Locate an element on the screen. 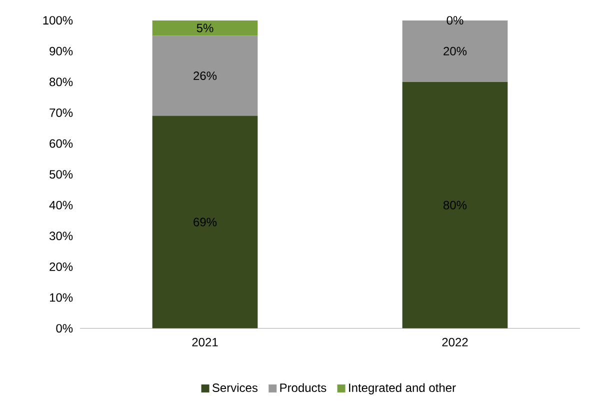 The width and height of the screenshot is (594, 403). legend-label: Products is located at coordinates (303, 387).